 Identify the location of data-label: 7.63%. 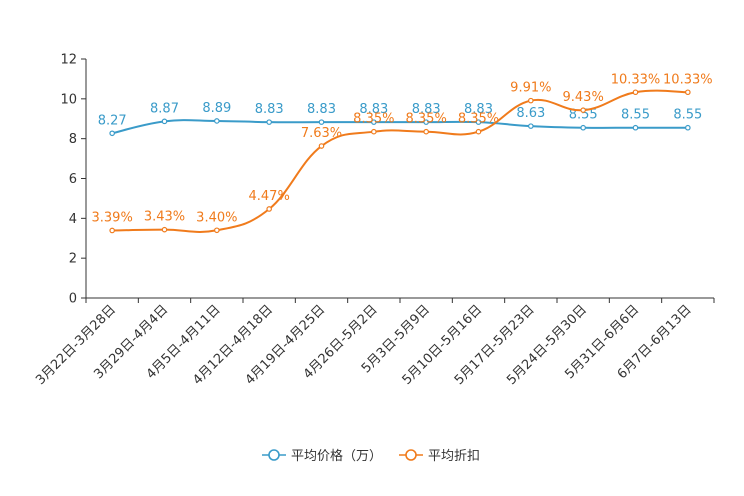
(321, 133).